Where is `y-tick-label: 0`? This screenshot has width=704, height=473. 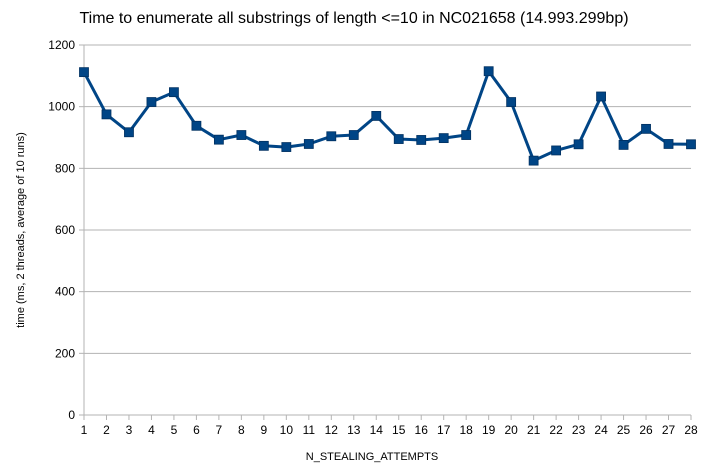 y-tick-label: 0 is located at coordinates (71, 415).